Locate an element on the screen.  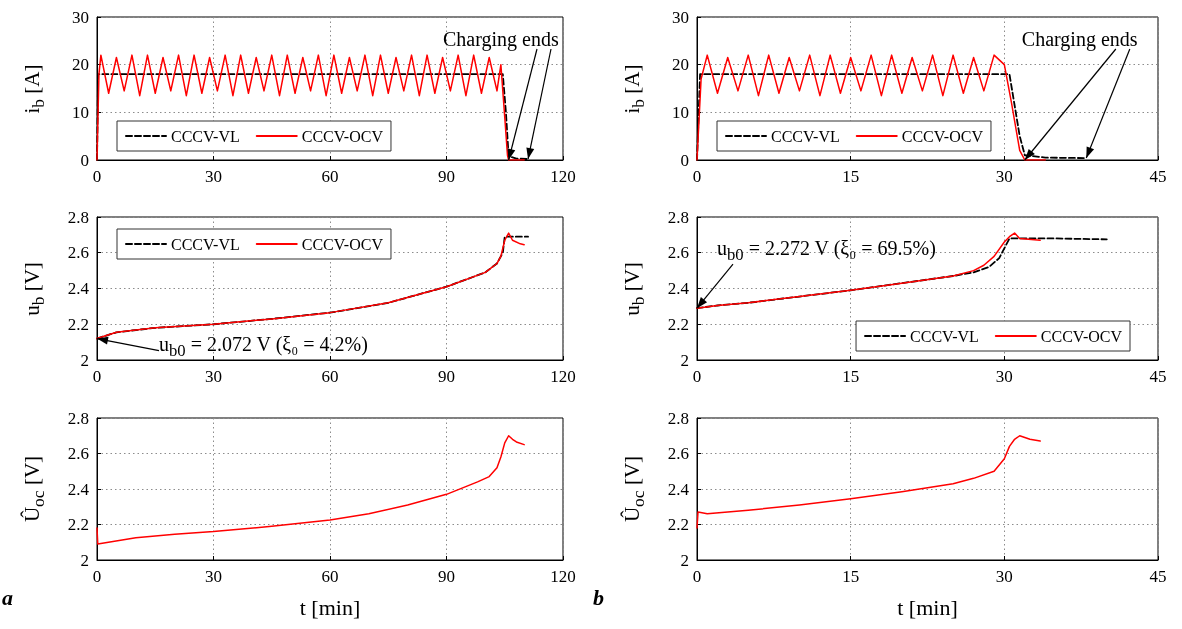
text: b is located at coordinates (598, 597).